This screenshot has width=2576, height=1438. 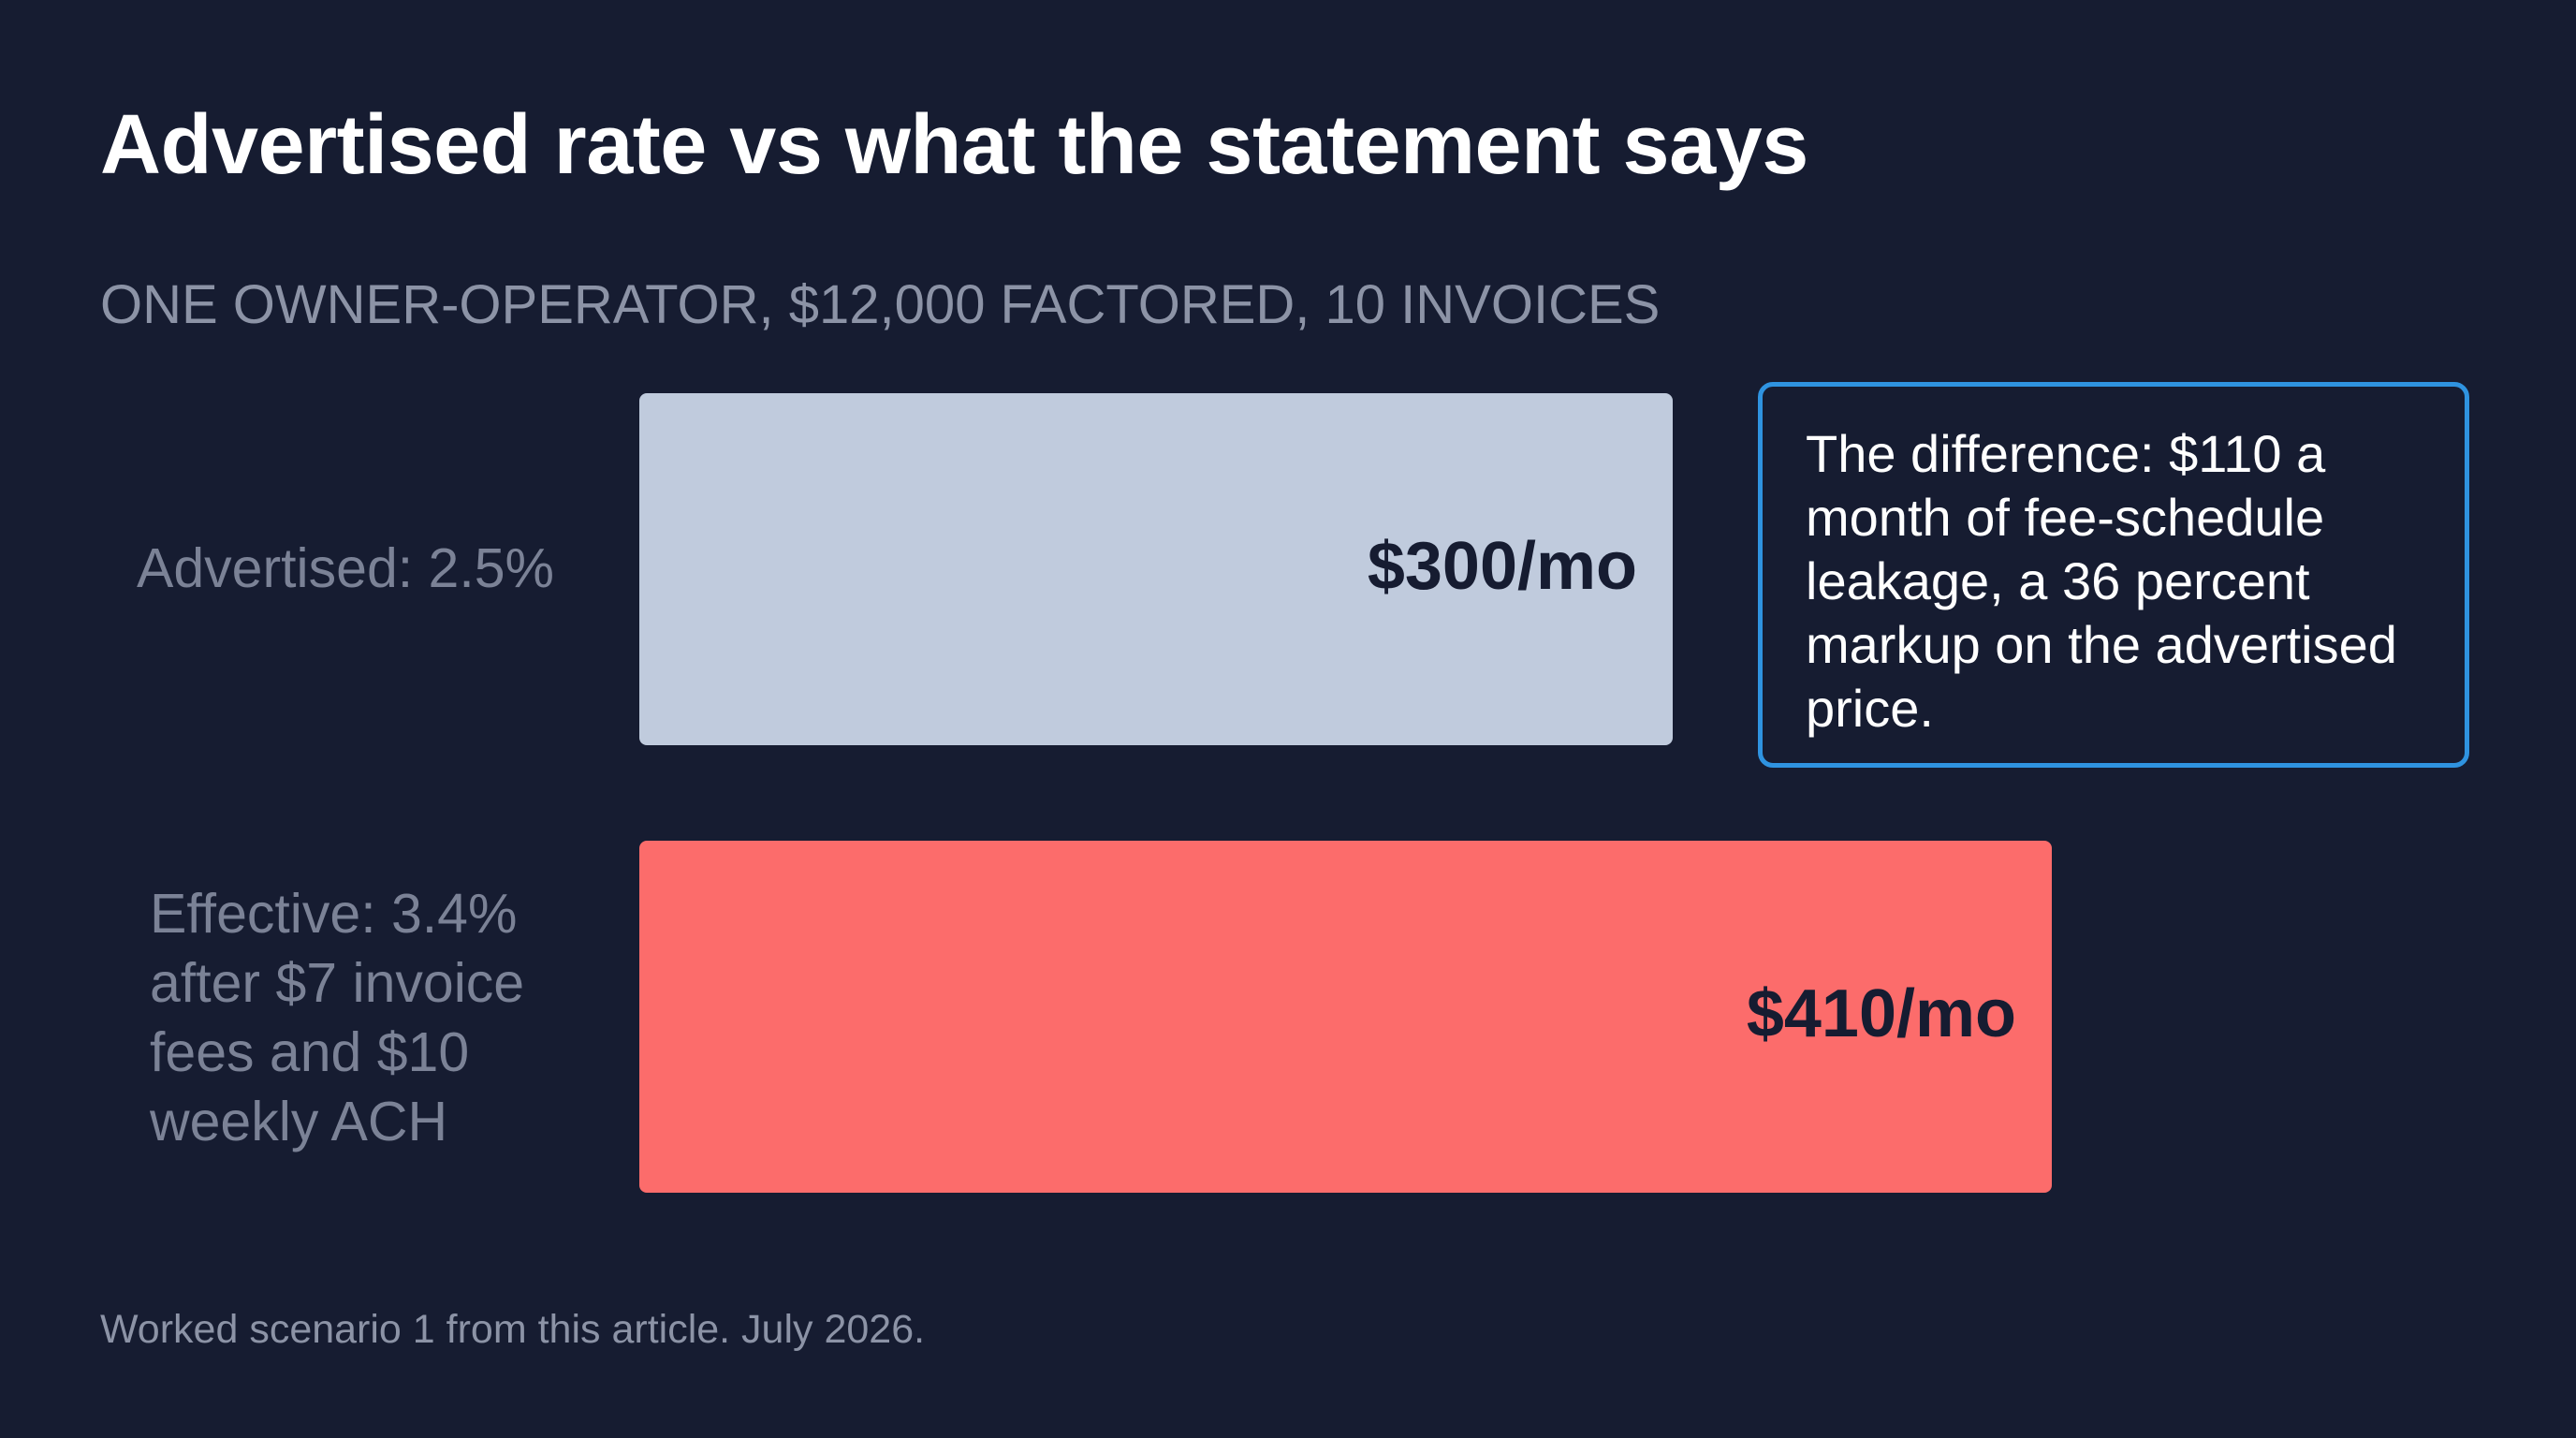 What do you see at coordinates (1502, 566) in the screenshot?
I see `bar-value-label-0: $300/mo` at bounding box center [1502, 566].